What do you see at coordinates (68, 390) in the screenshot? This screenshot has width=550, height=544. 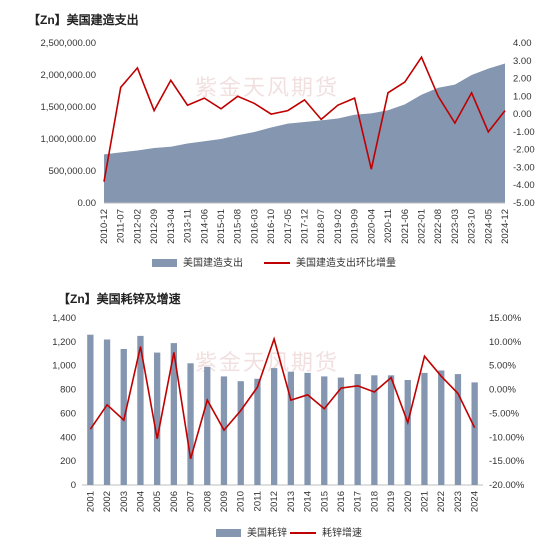 I see `y-left-tick-label: 800` at bounding box center [68, 390].